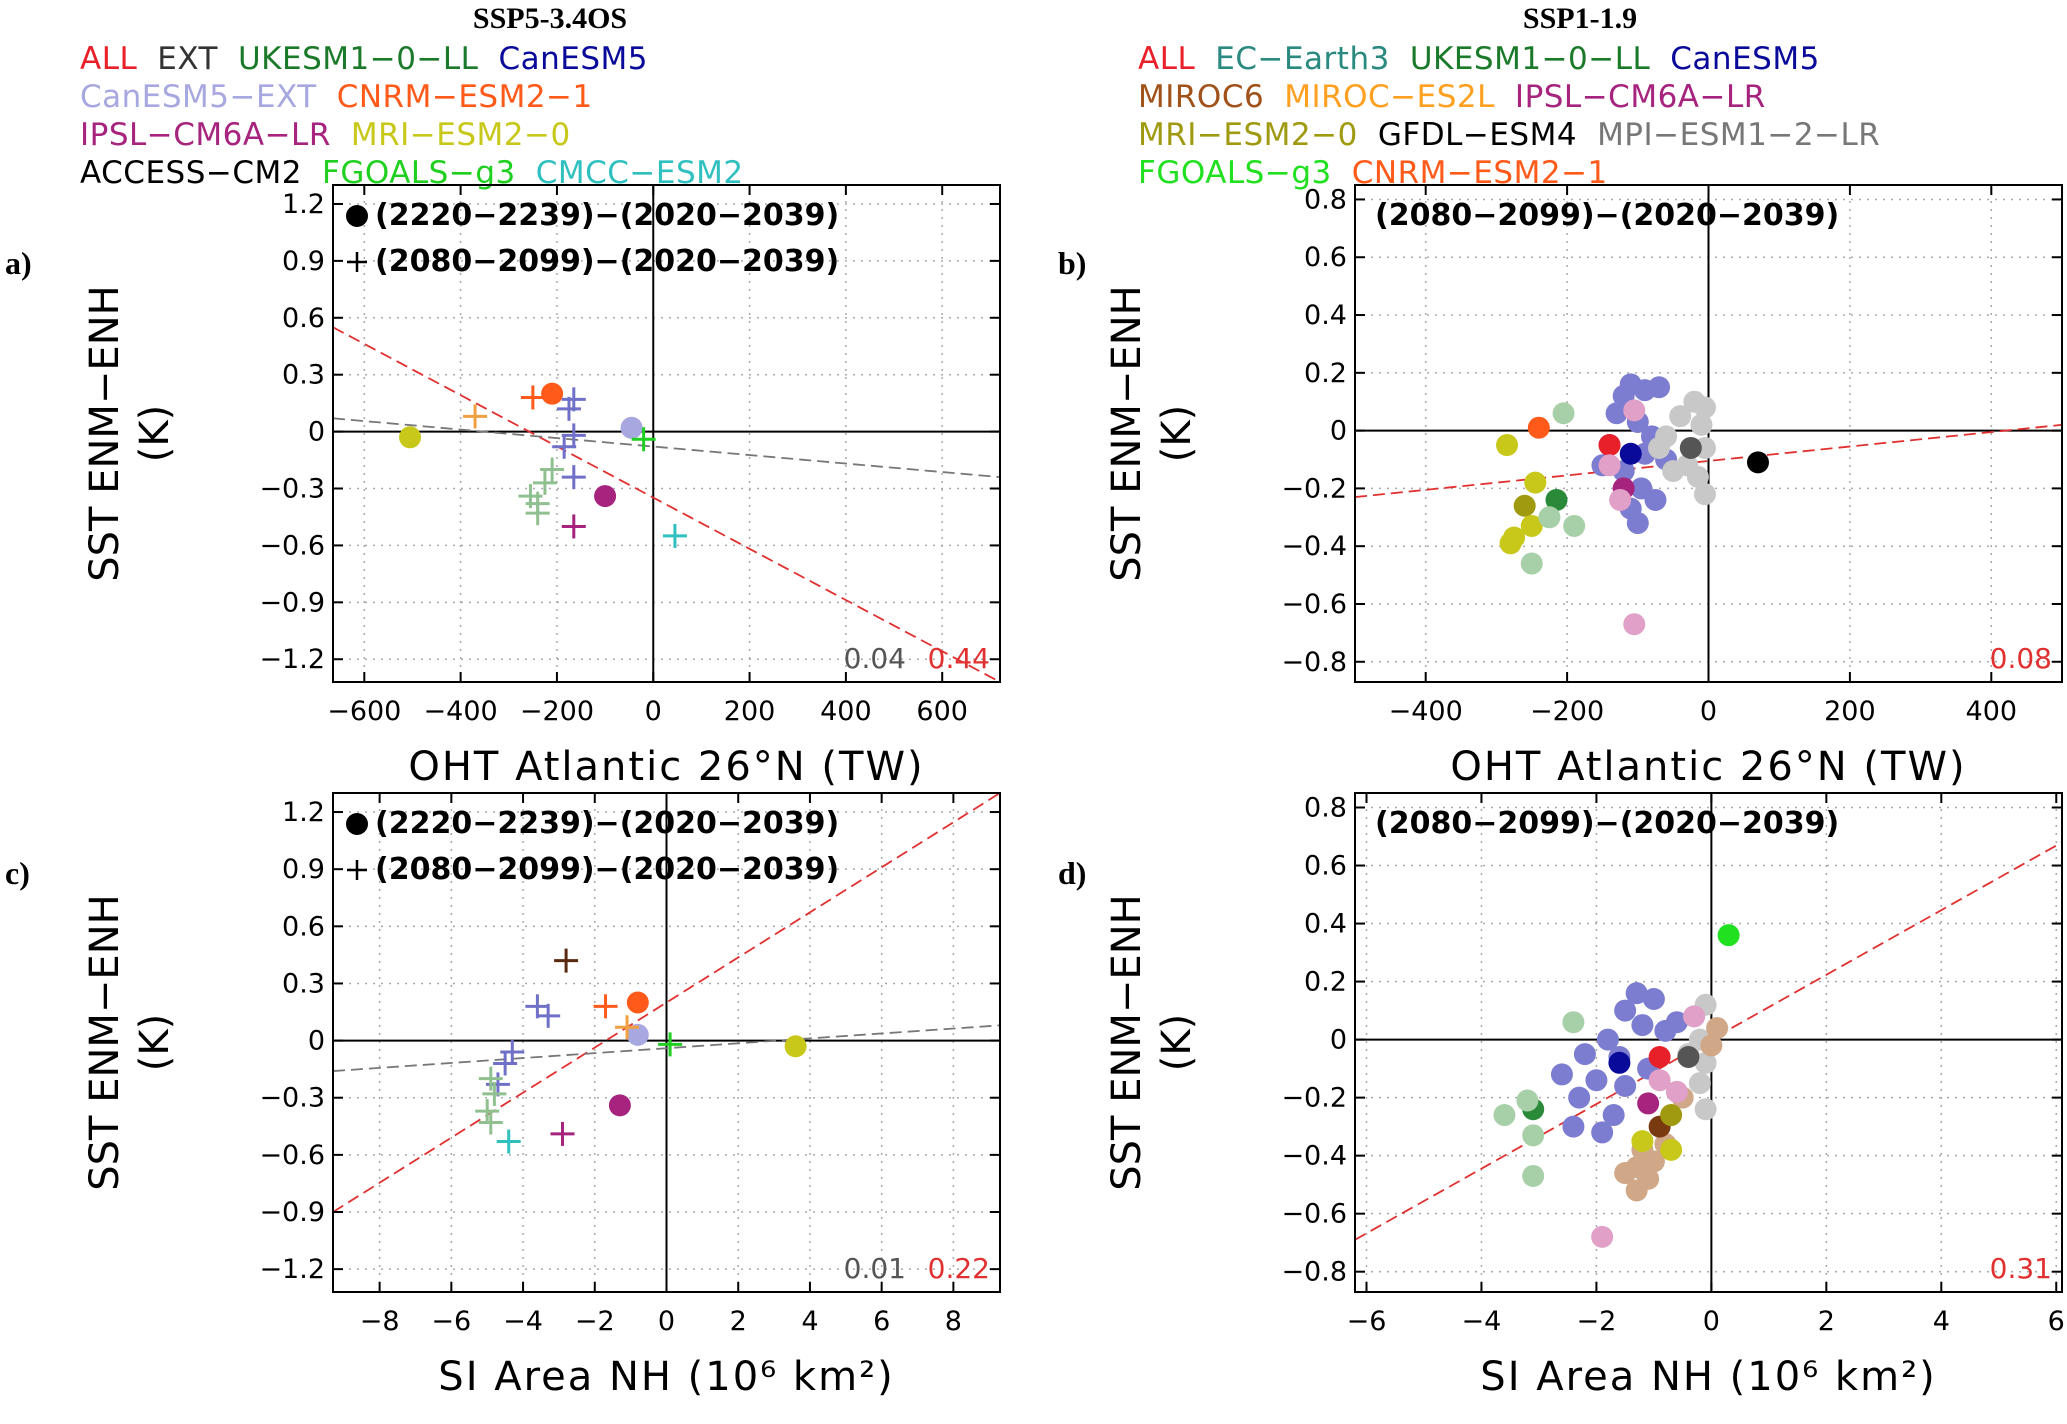  Describe the element at coordinates (1167, 59) in the screenshot. I see `legend-entry: ALL` at that location.